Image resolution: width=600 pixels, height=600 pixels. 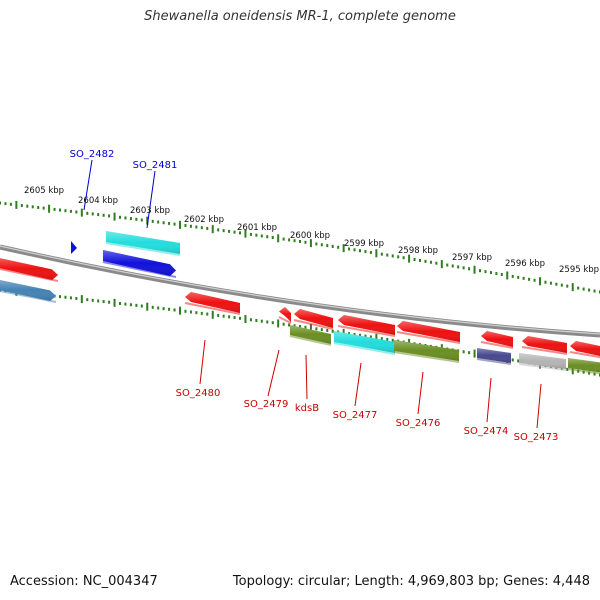 I want to click on gene-feature, so click(x=74, y=247).